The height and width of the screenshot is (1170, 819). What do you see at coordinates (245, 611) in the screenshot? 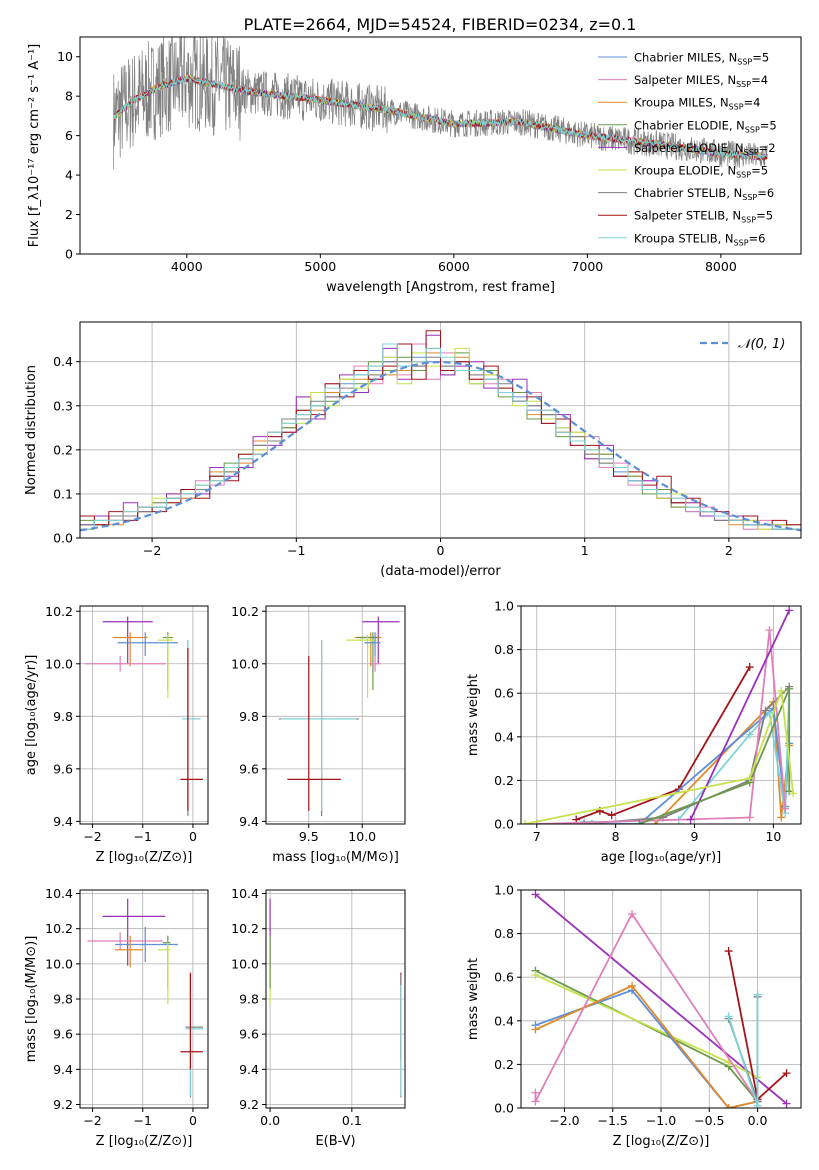
I see `age_vs_mass-ytick-label: 10.2` at bounding box center [245, 611].